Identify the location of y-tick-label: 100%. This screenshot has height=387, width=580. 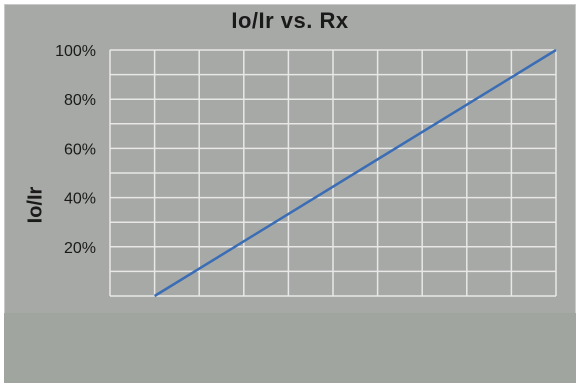
(75, 51).